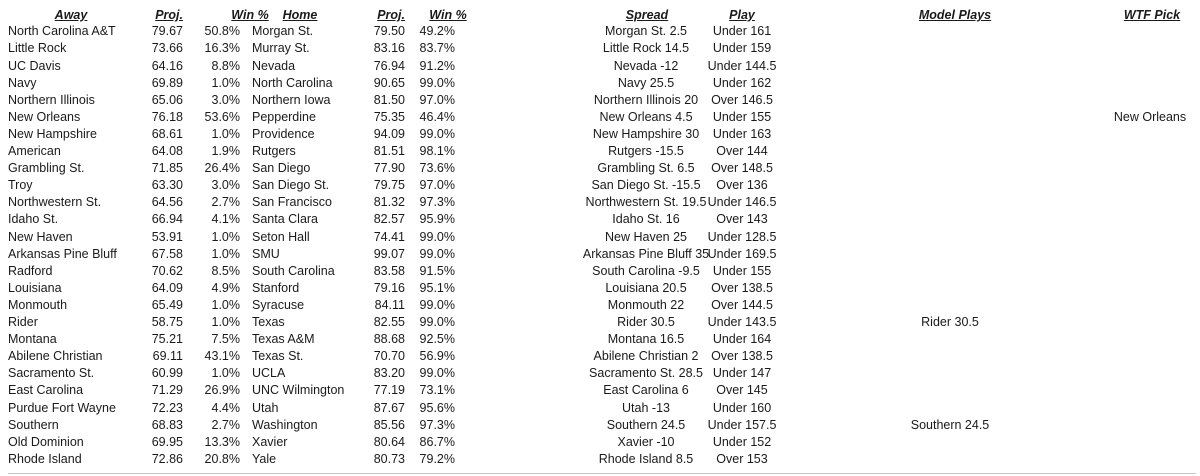 This screenshot has height=476, width=1200. I want to click on cell-away_win: 1.9%, so click(226, 151).